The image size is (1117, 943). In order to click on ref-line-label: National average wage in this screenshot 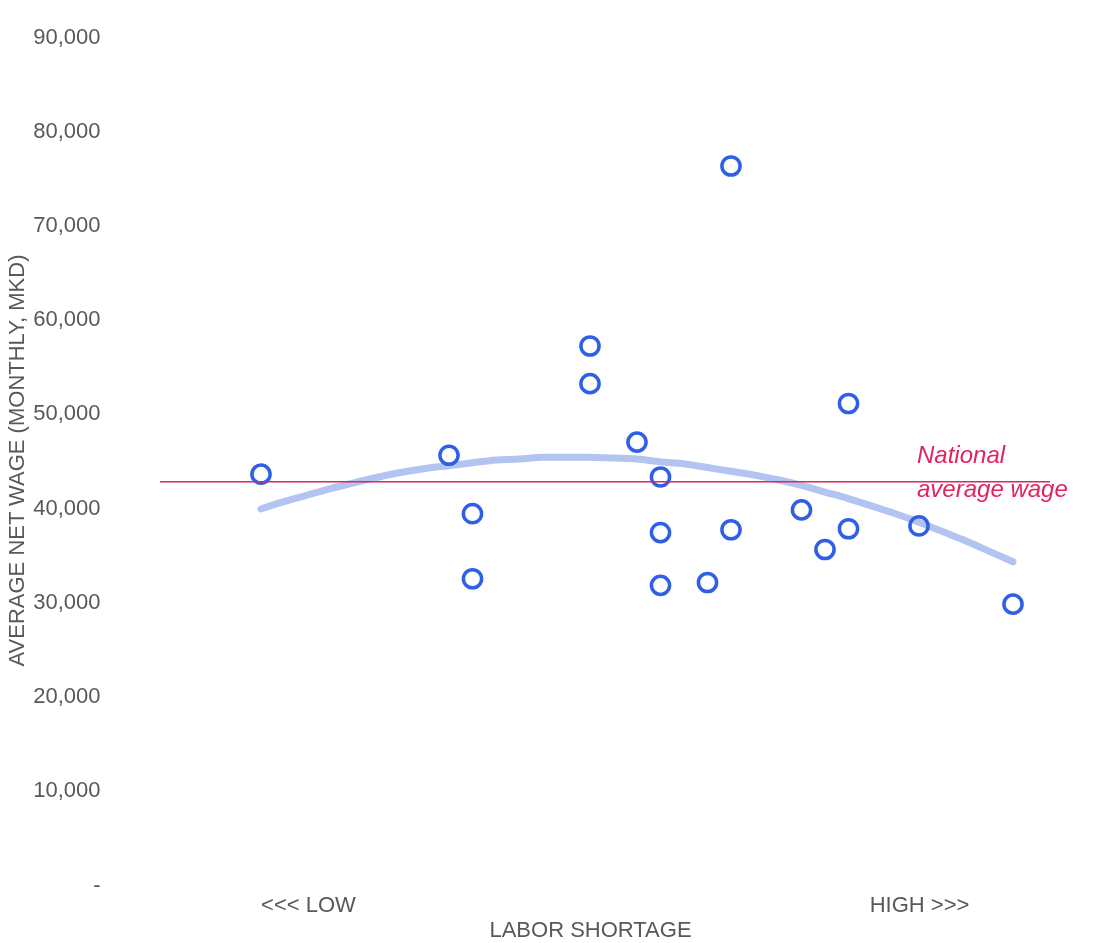, I will do `click(992, 471)`.